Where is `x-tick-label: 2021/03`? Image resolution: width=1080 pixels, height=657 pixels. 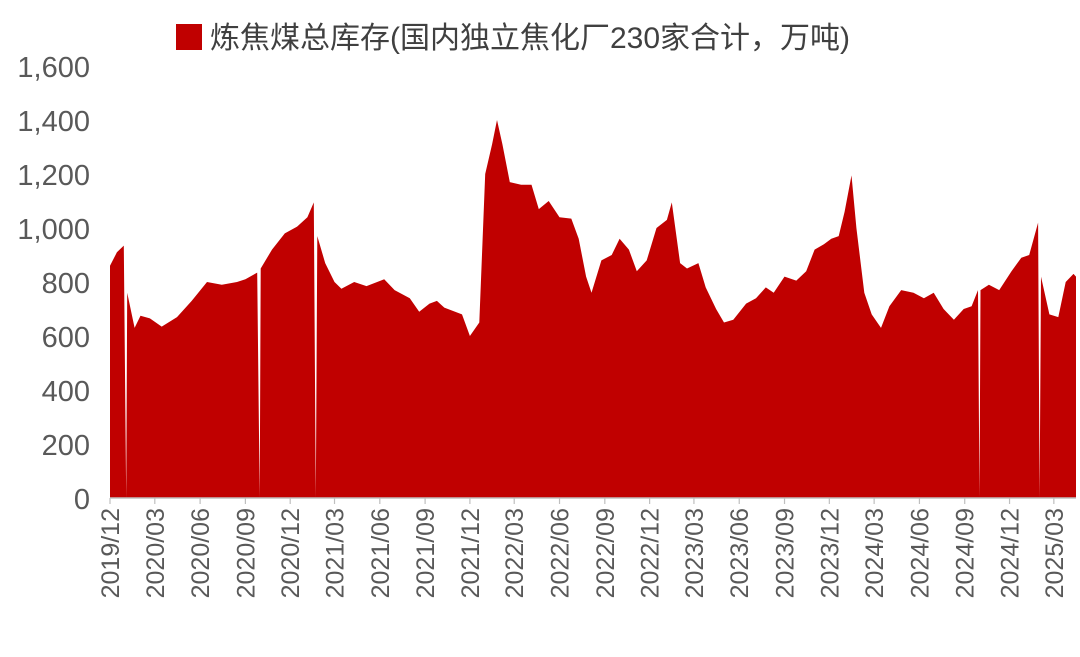 x-tick-label: 2021/03 is located at coordinates (336, 553).